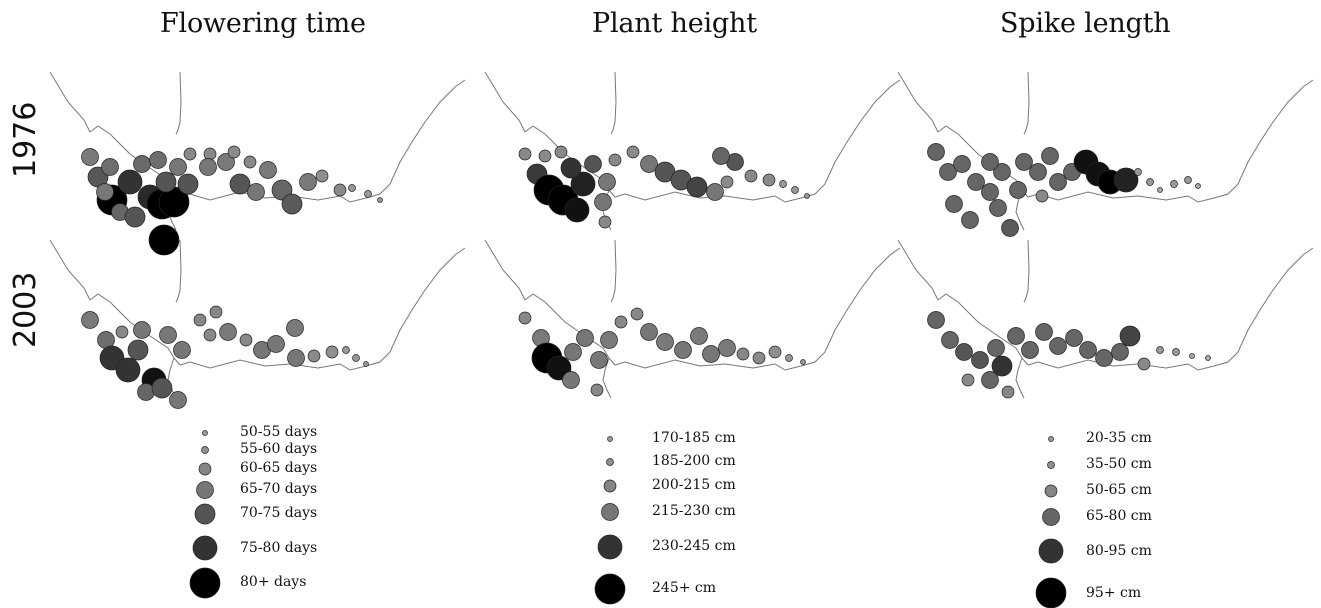 This screenshot has width=1321, height=608. I want to click on legend-spike-label: 80-95 cm, so click(1119, 551).